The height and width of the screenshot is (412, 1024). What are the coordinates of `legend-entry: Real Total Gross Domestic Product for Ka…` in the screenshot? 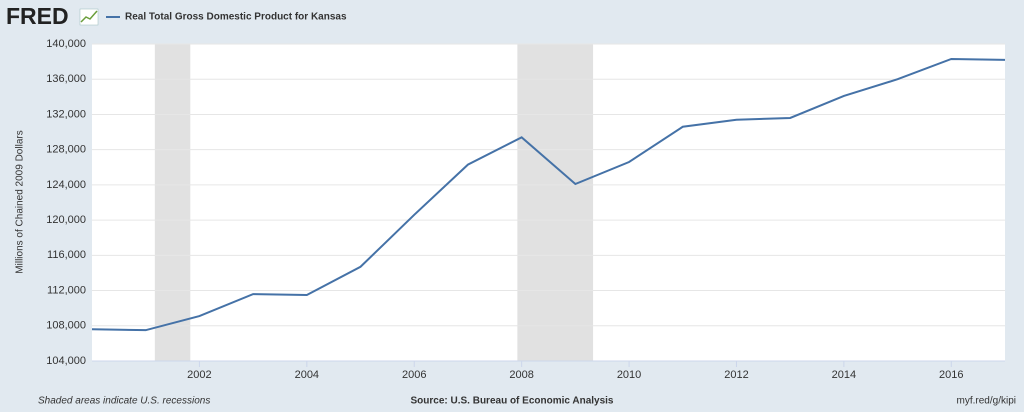 It's located at (236, 17).